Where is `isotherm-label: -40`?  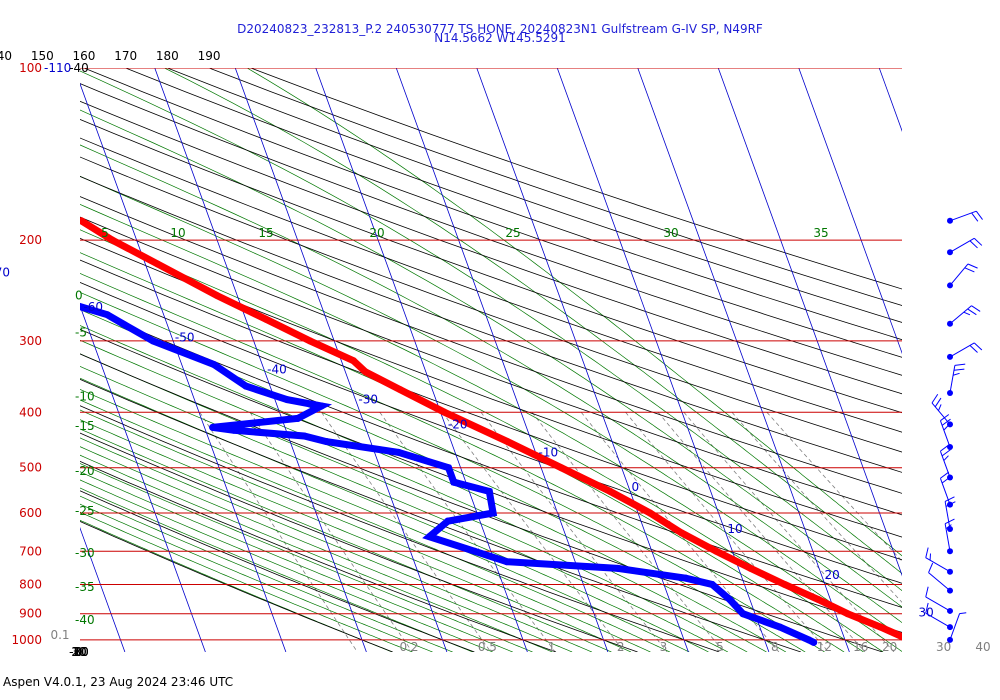
isotherm-label: -40 is located at coordinates (277, 370).